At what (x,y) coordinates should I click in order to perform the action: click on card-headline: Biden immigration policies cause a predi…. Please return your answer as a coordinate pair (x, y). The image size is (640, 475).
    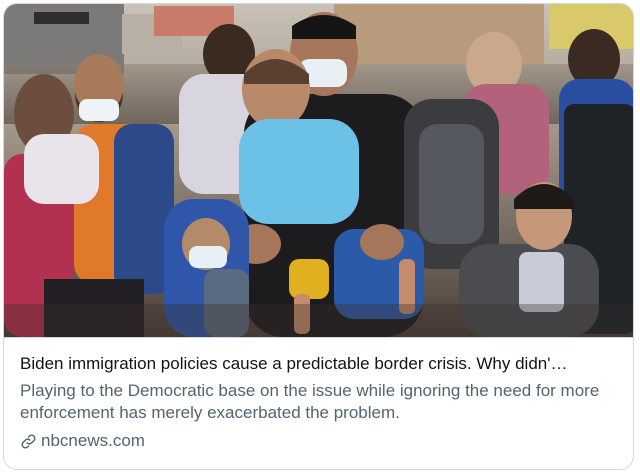
    Looking at the image, I should click on (294, 363).